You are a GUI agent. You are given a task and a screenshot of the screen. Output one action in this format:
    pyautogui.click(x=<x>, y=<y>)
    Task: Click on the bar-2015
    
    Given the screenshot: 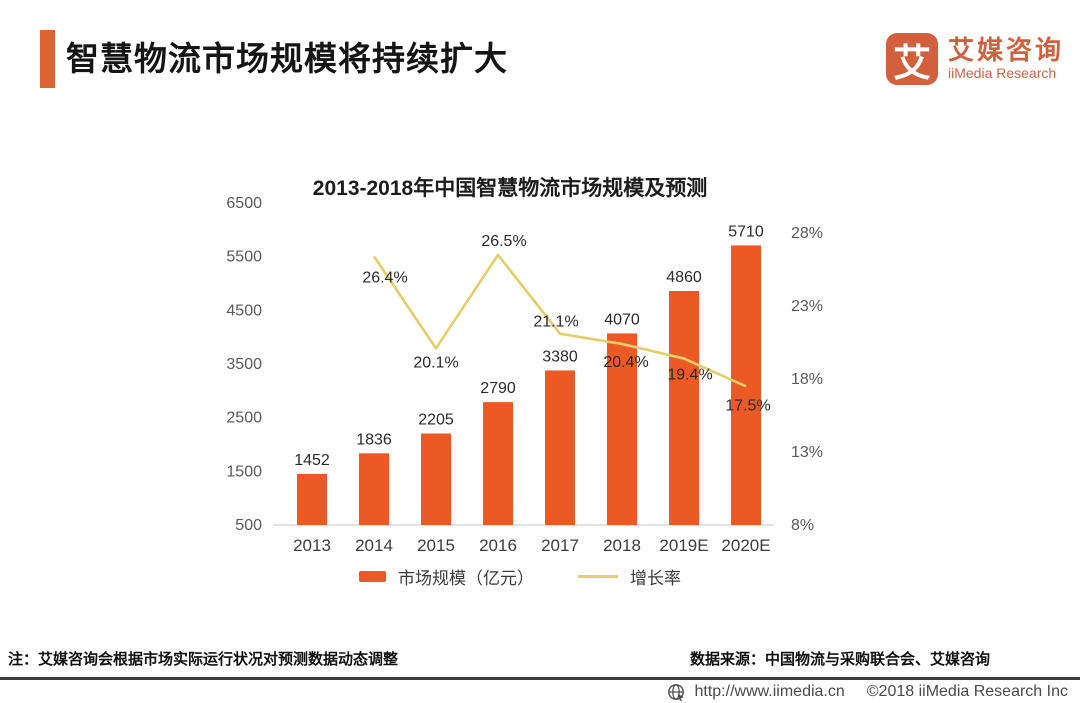 What is the action you would take?
    pyautogui.click(x=436, y=479)
    